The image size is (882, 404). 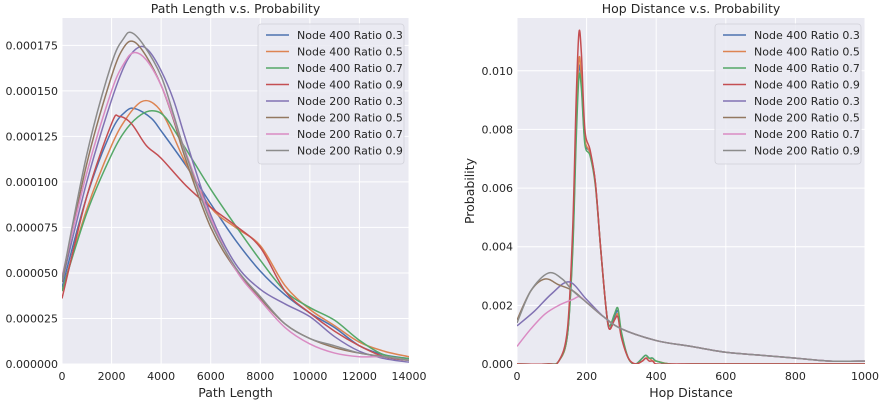 What do you see at coordinates (211, 376) in the screenshot?
I see `x-tick-label: 6000` at bounding box center [211, 376].